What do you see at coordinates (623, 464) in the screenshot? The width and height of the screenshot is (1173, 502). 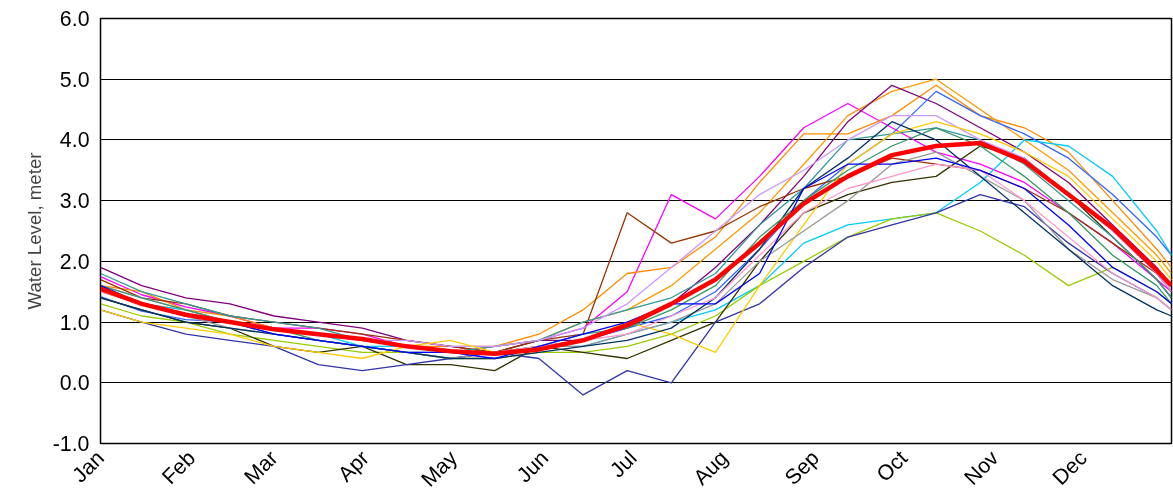 I see `x-tick-label: Jul` at bounding box center [623, 464].